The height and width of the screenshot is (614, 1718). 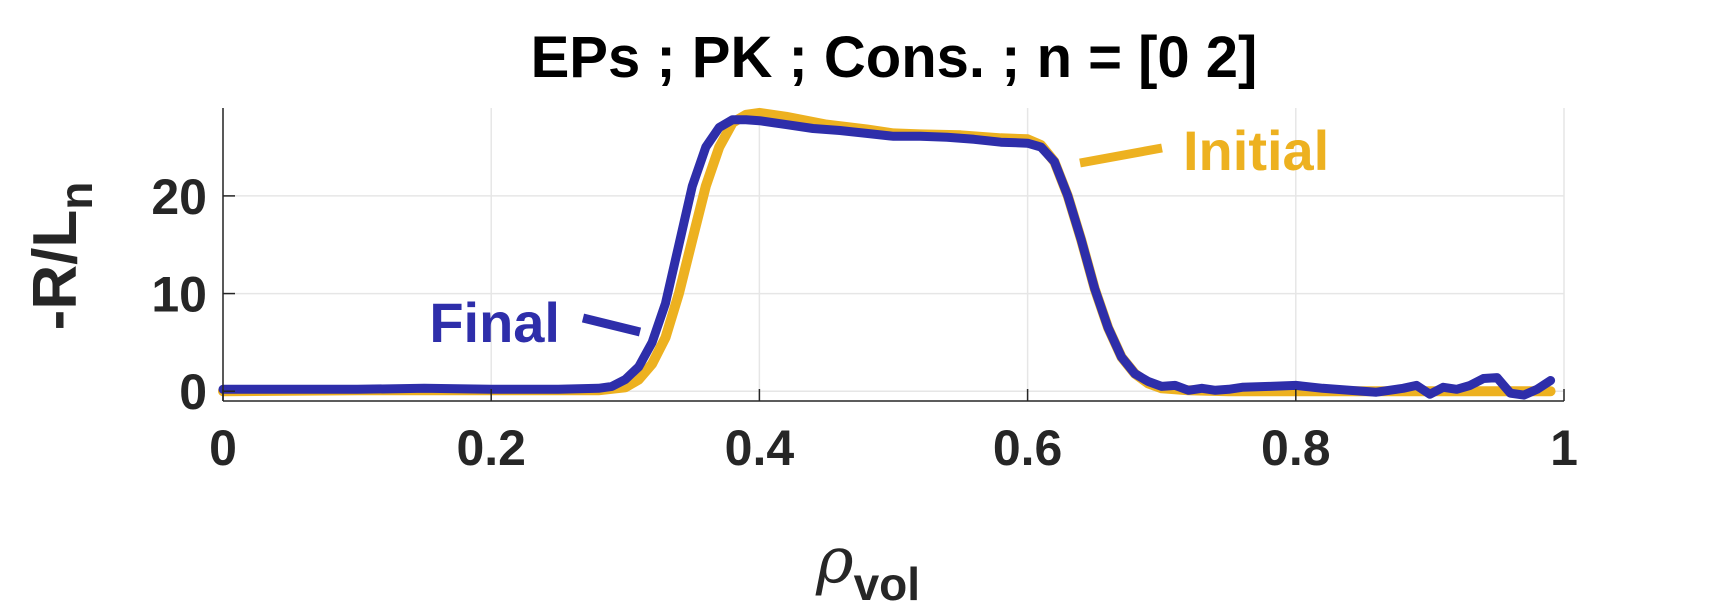 What do you see at coordinates (834, 561) in the screenshot?
I see `x-axis-label-main: ρ` at bounding box center [834, 561].